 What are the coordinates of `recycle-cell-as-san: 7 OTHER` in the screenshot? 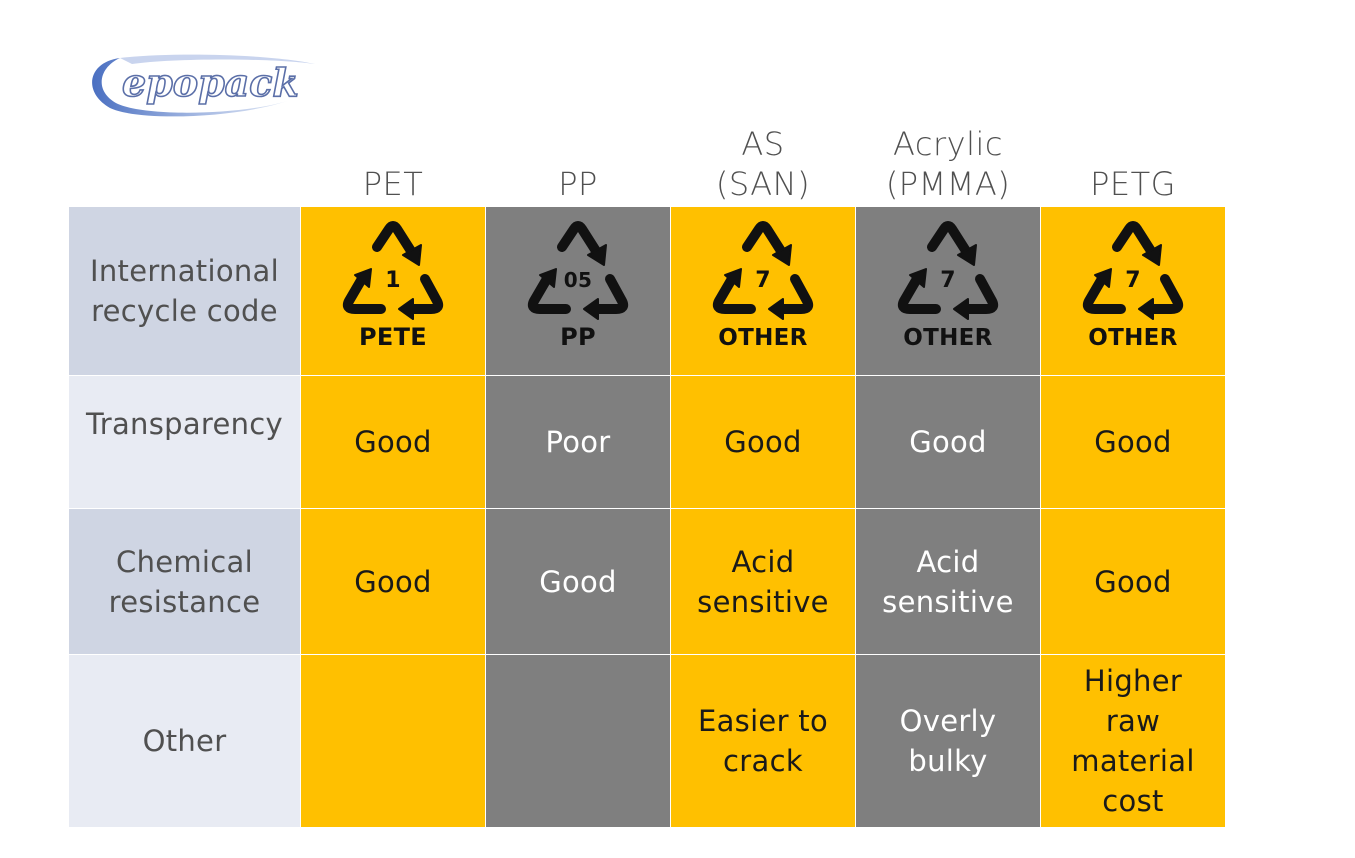 It's located at (763, 291).